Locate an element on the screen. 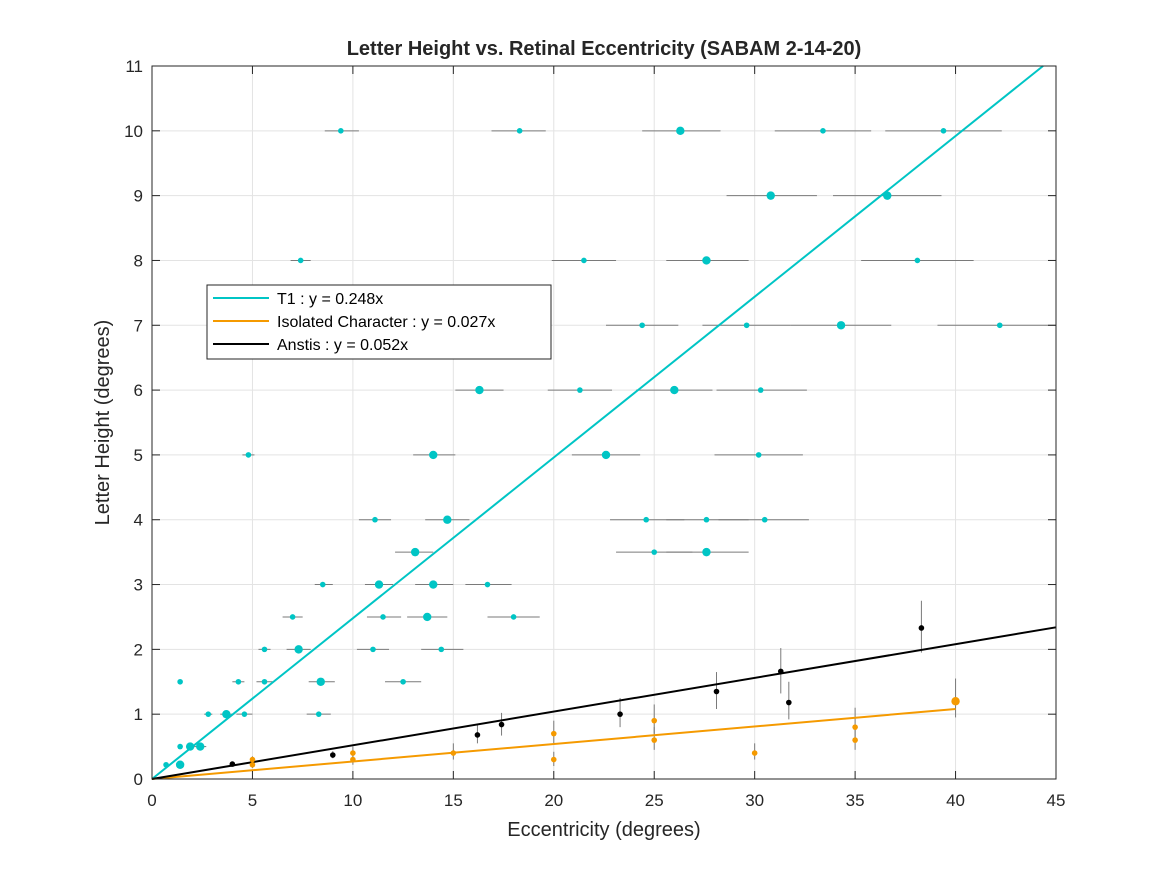 This screenshot has height=875, width=1167. x-tick-label: 15 is located at coordinates (453, 800).